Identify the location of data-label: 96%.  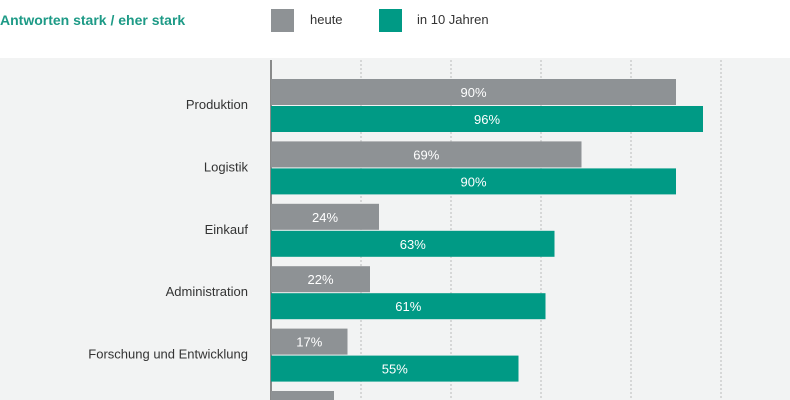
(487, 119).